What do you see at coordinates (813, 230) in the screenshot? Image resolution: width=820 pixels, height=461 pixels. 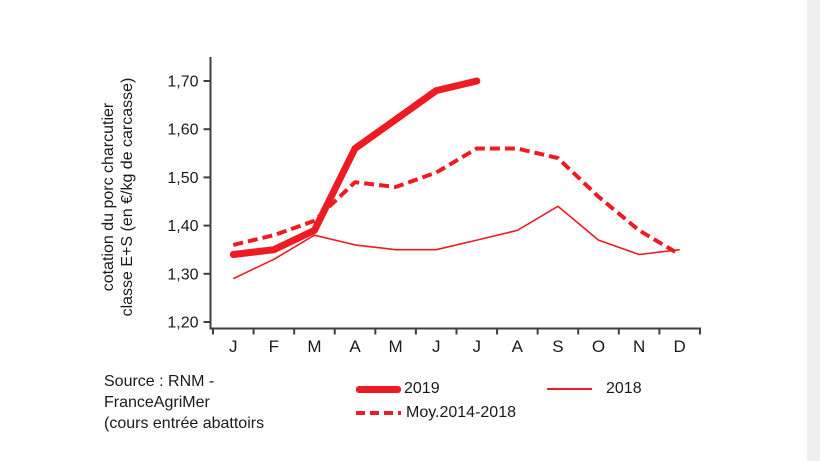 I see `screen-edge-strip` at bounding box center [813, 230].